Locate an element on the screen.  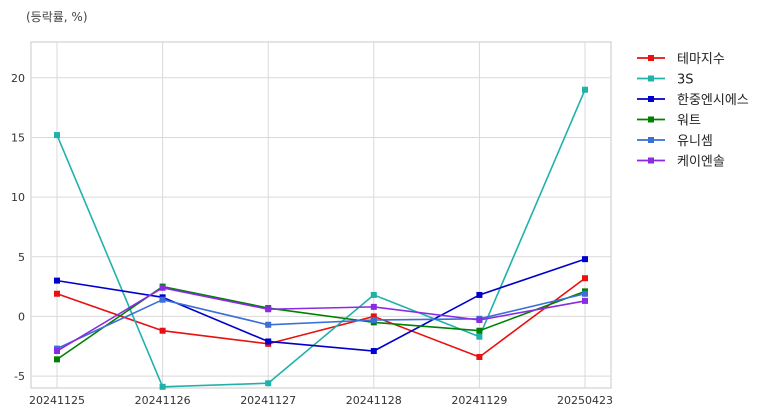
legend-item: 3S is located at coordinates (665, 80).